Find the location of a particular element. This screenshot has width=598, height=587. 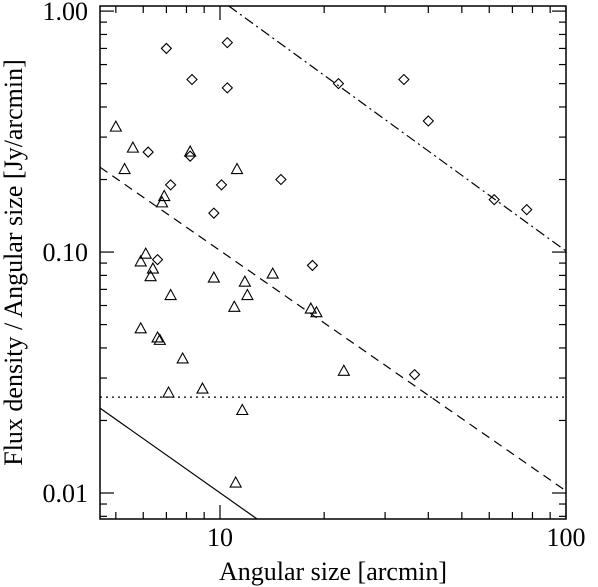

x-tick-label: 100 is located at coordinates (566, 537).